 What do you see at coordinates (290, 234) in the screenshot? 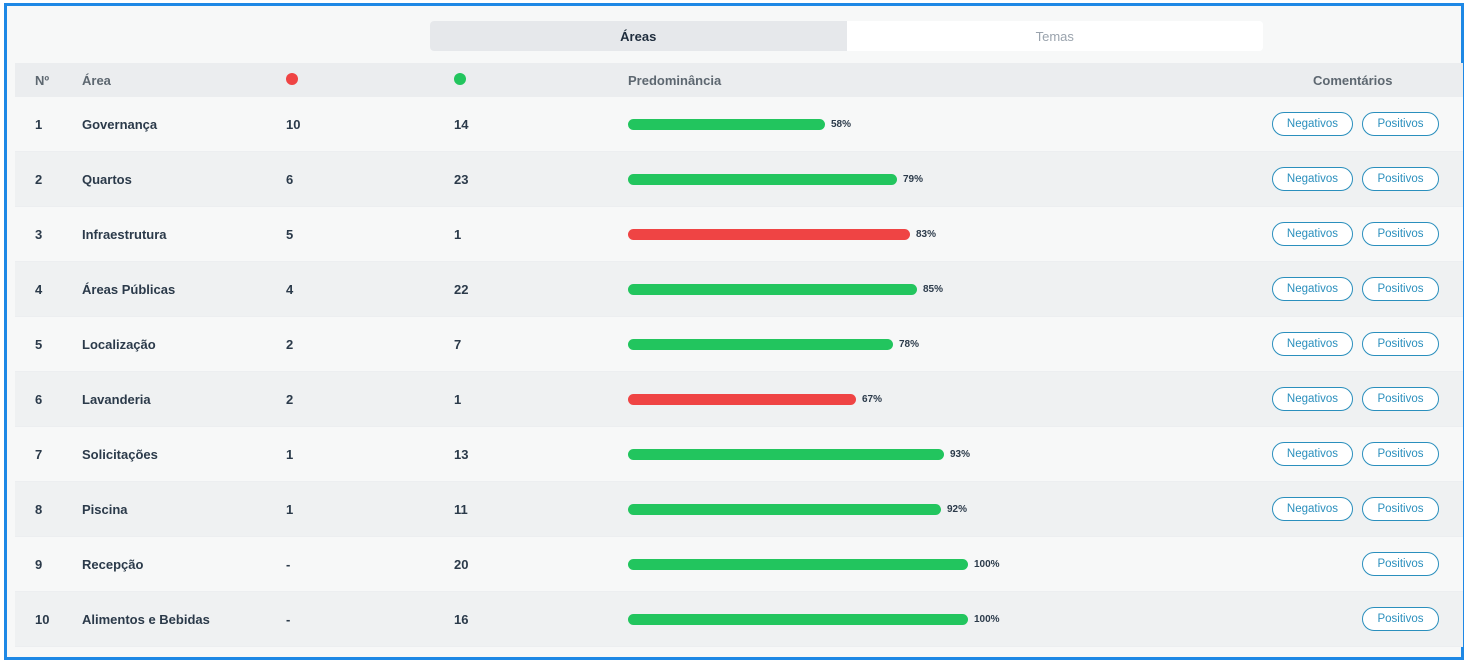
I see `row-negative-count: 5` at bounding box center [290, 234].